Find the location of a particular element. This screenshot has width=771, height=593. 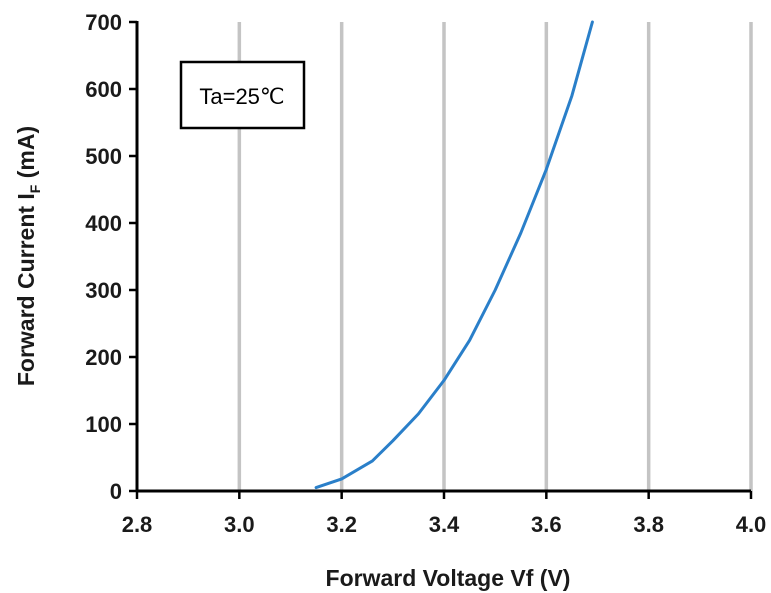

y-axis-label-subscript: F is located at coordinates (35, 188).